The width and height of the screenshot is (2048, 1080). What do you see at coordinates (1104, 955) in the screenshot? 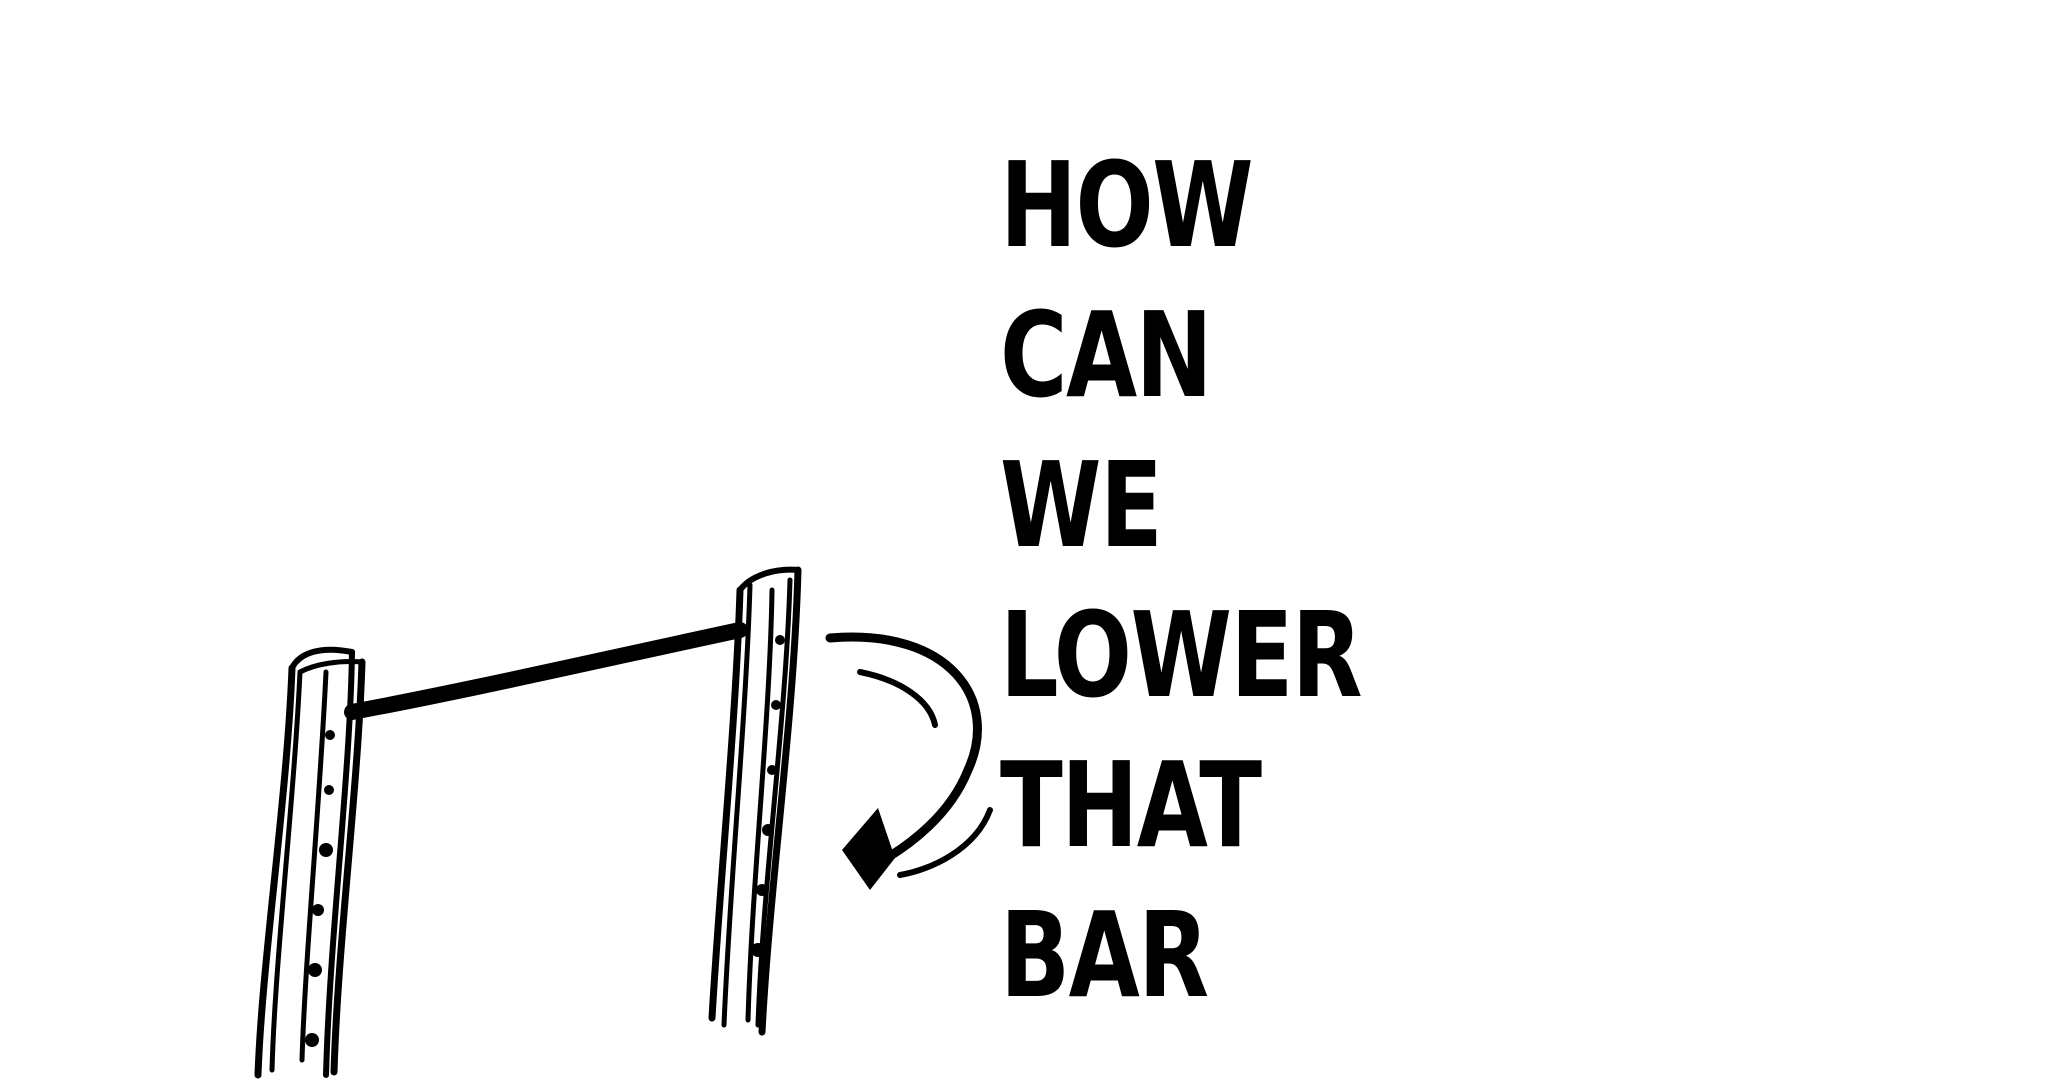
I see `caption-line-6: BAR` at bounding box center [1104, 955].